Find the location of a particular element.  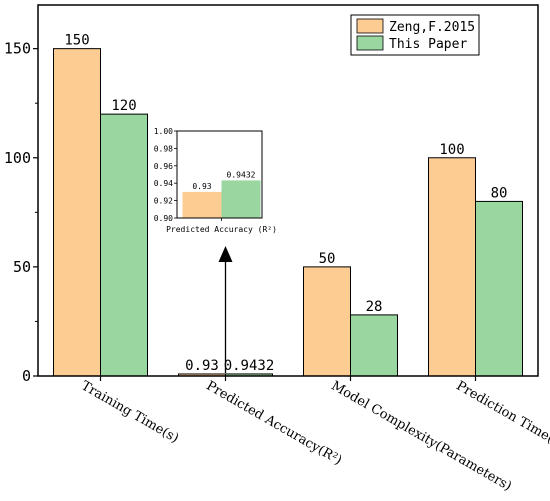

category-label: Training Time(s) is located at coordinates (130, 412).